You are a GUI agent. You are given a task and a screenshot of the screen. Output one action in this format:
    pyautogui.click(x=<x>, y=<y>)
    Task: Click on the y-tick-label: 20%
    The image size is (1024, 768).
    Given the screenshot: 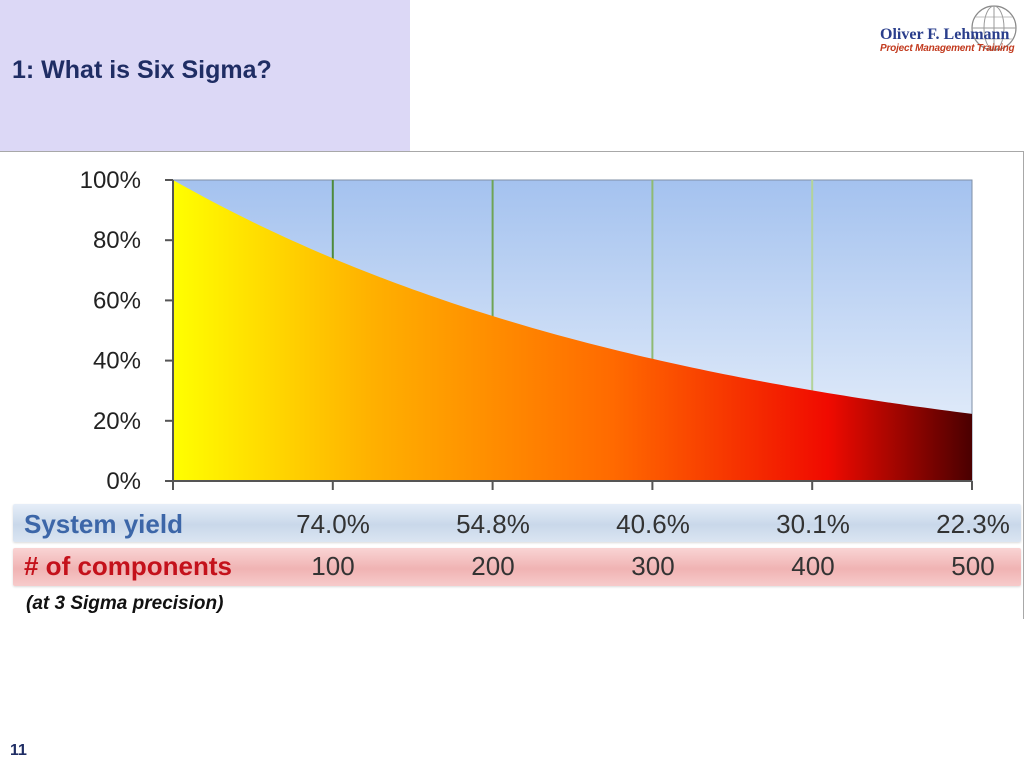 What is the action you would take?
    pyautogui.click(x=117, y=421)
    